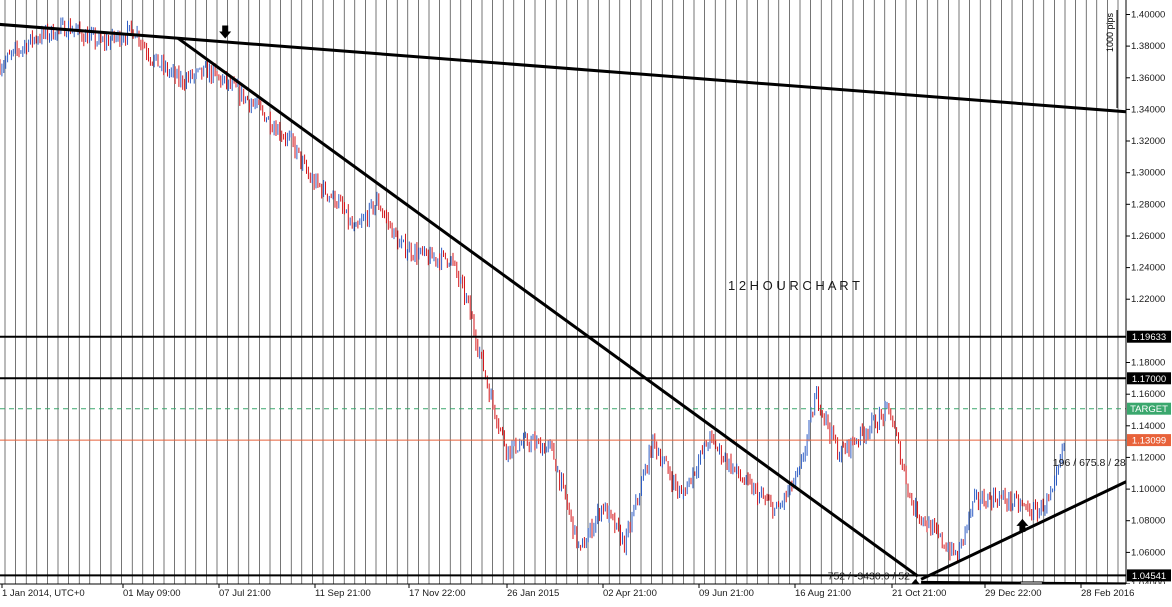 This screenshot has height=607, width=1172. Describe the element at coordinates (1148, 78) in the screenshot. I see `price-tick-label: 1.36000` at that location.